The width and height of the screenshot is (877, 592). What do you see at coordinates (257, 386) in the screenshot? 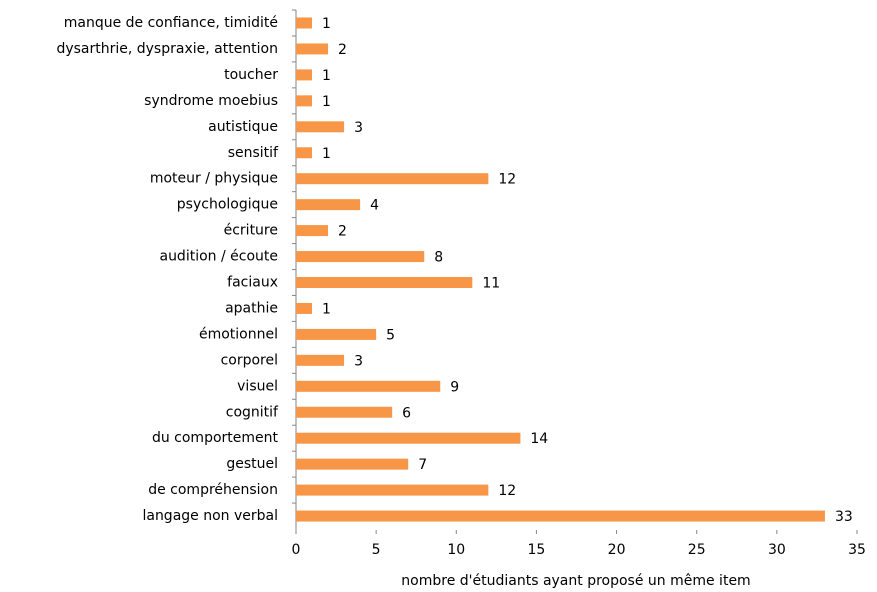
I see `y-tick-label: visuel` at bounding box center [257, 386].